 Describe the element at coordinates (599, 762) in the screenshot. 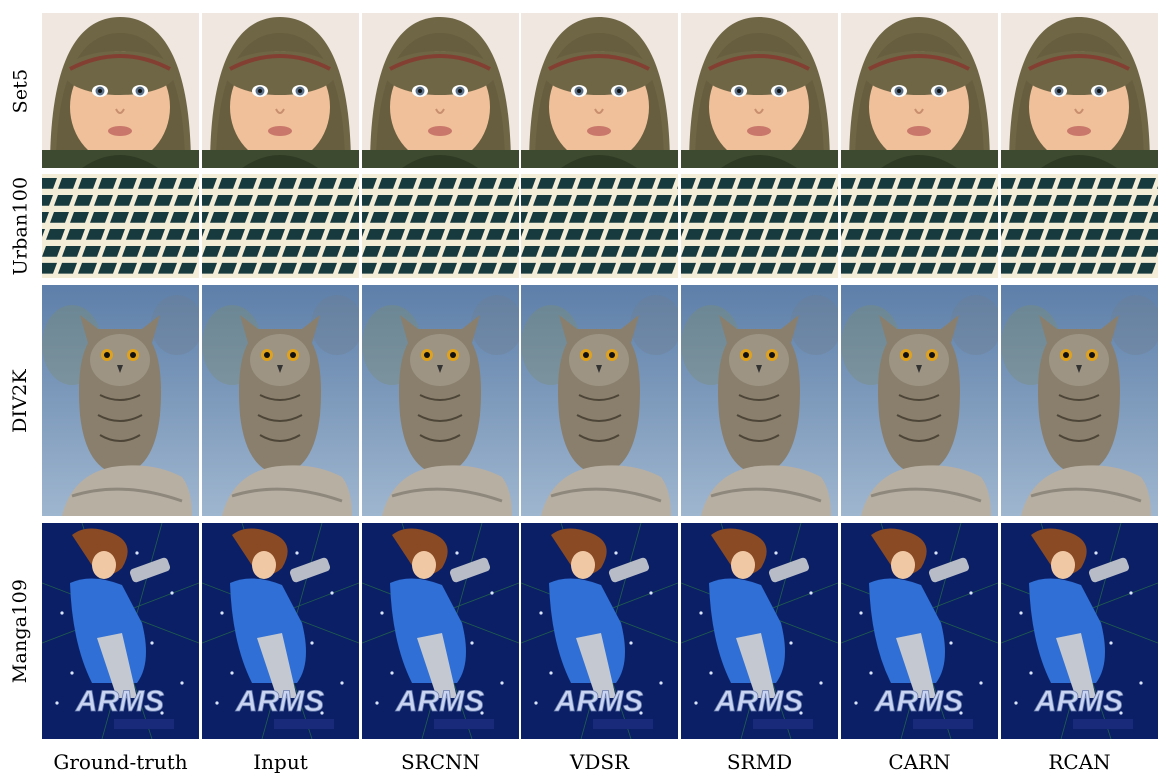

I see `col-label-vdsr: VDSR` at that location.